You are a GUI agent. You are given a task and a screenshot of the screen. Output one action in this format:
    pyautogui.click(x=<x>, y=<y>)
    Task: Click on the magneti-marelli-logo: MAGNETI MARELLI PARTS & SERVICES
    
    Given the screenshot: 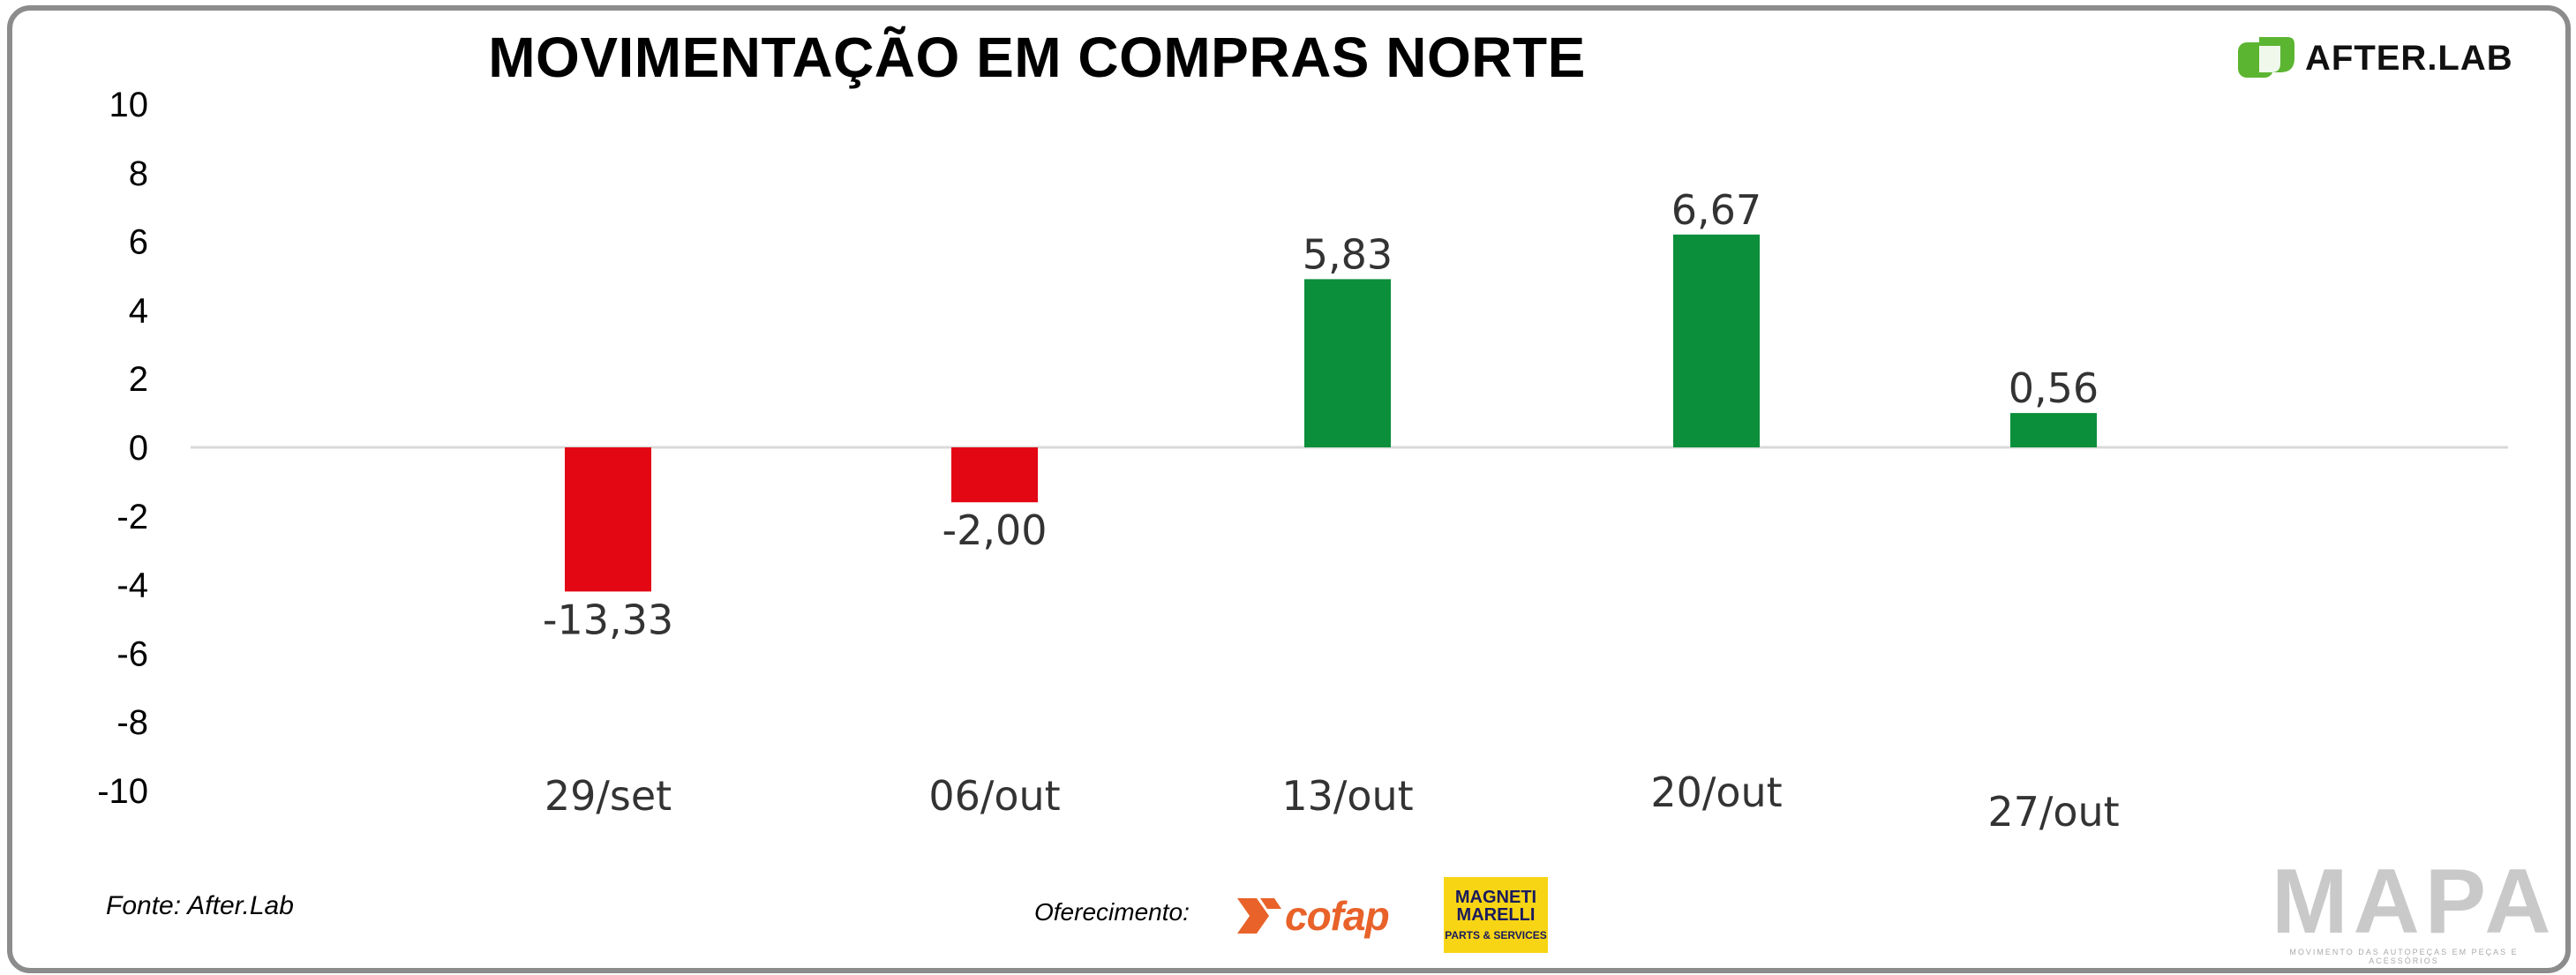 What is the action you would take?
    pyautogui.click(x=1496, y=915)
    